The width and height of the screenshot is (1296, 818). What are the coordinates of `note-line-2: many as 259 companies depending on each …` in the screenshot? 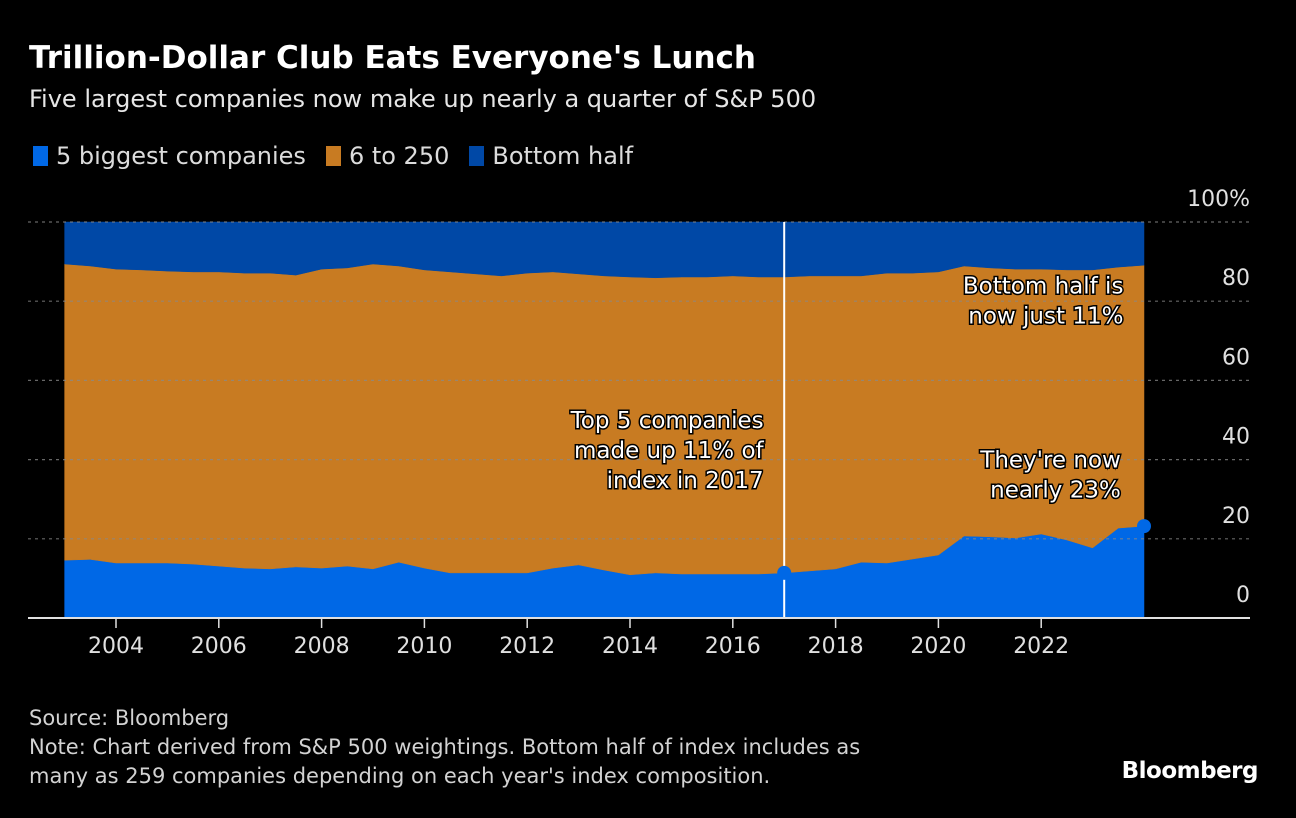 It's located at (400, 776).